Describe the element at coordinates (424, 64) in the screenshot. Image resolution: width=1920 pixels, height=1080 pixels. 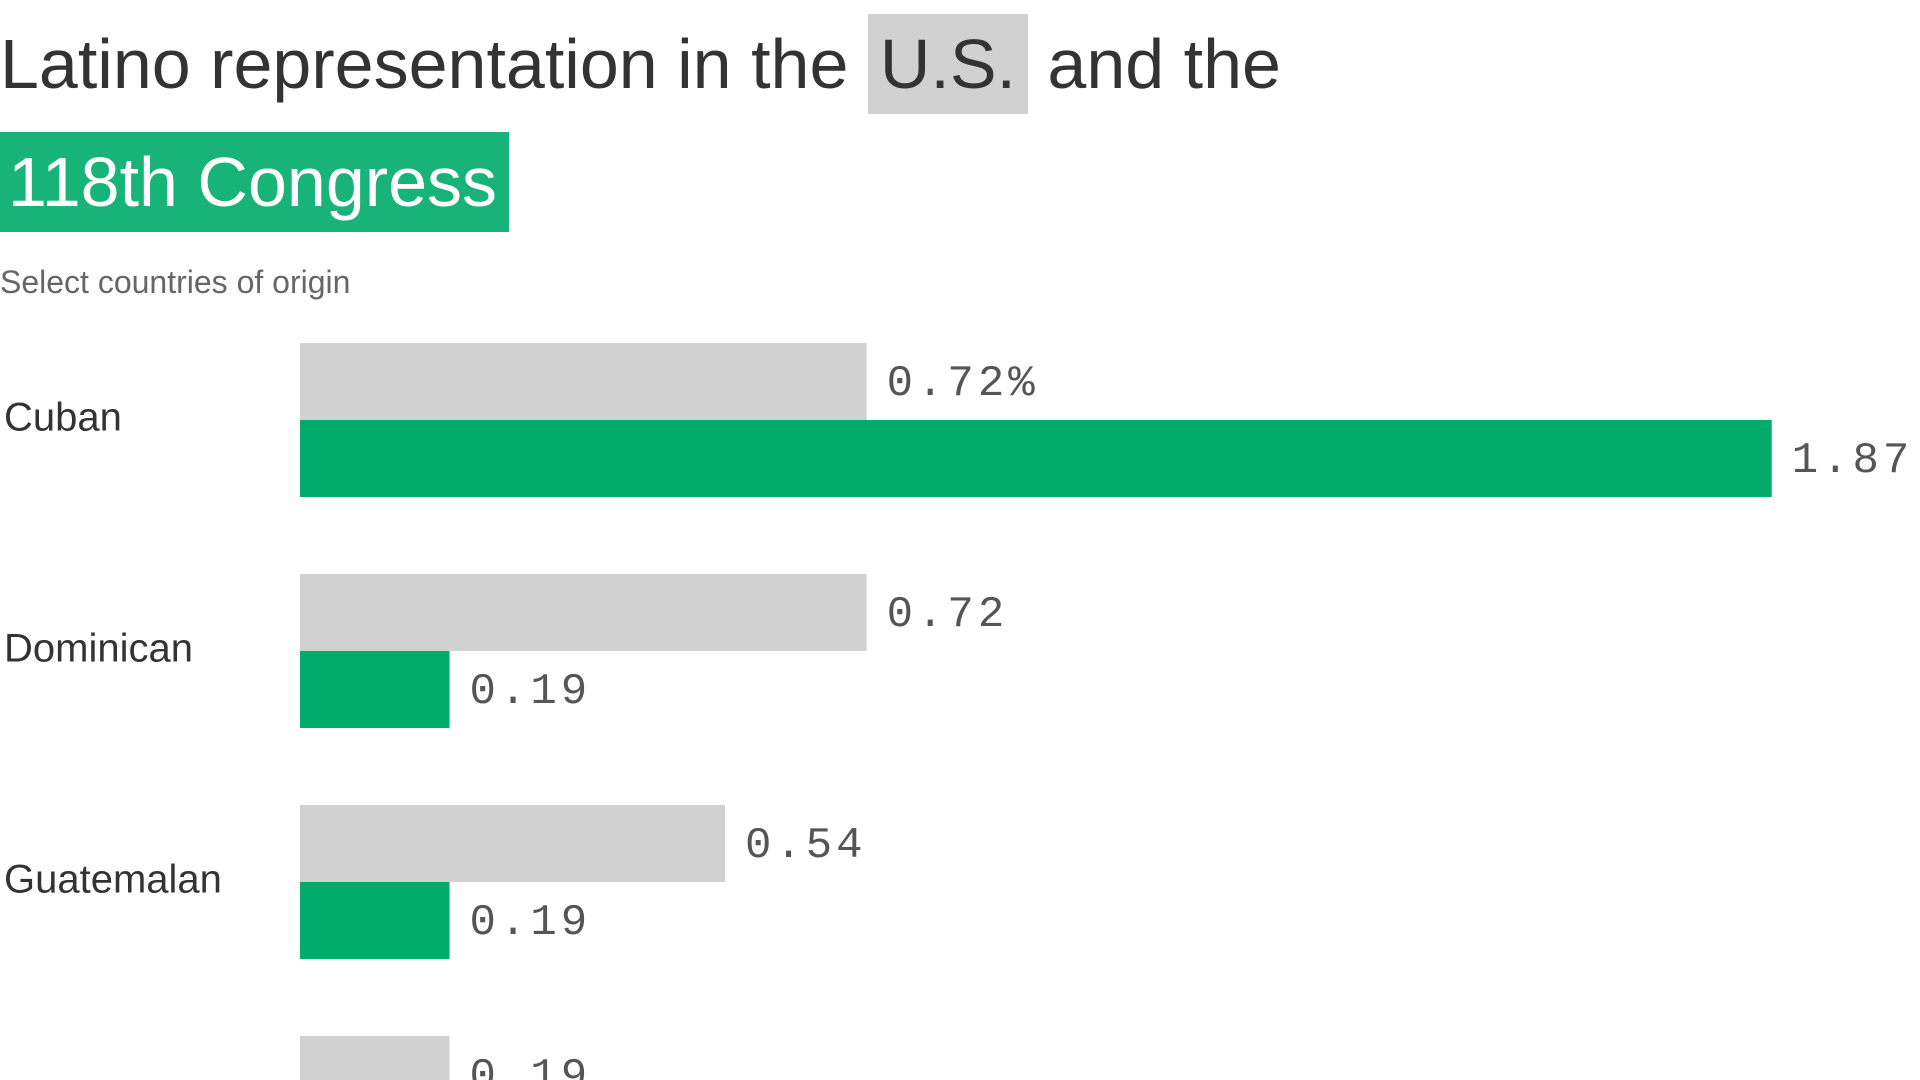
I see `title-text: Latino representation in the` at that location.